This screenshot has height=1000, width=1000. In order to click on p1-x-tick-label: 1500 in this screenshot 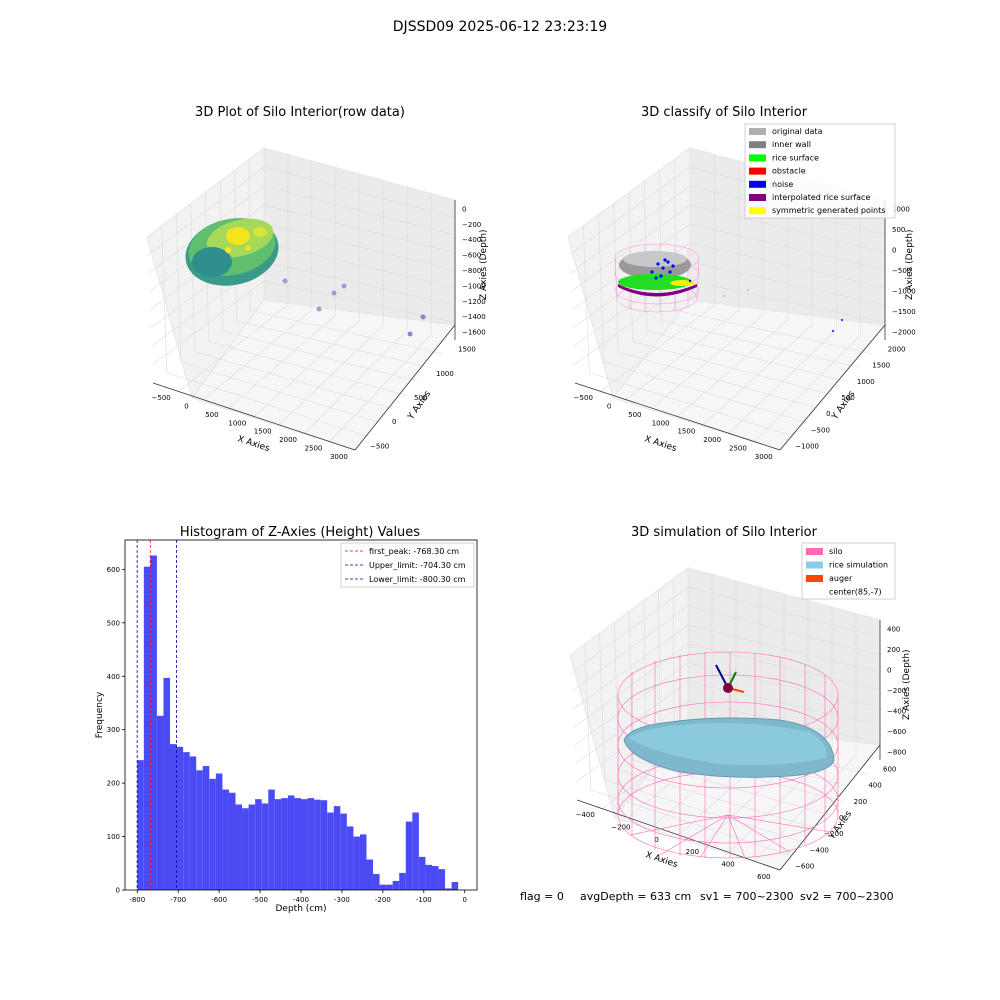, I will do `click(263, 432)`.